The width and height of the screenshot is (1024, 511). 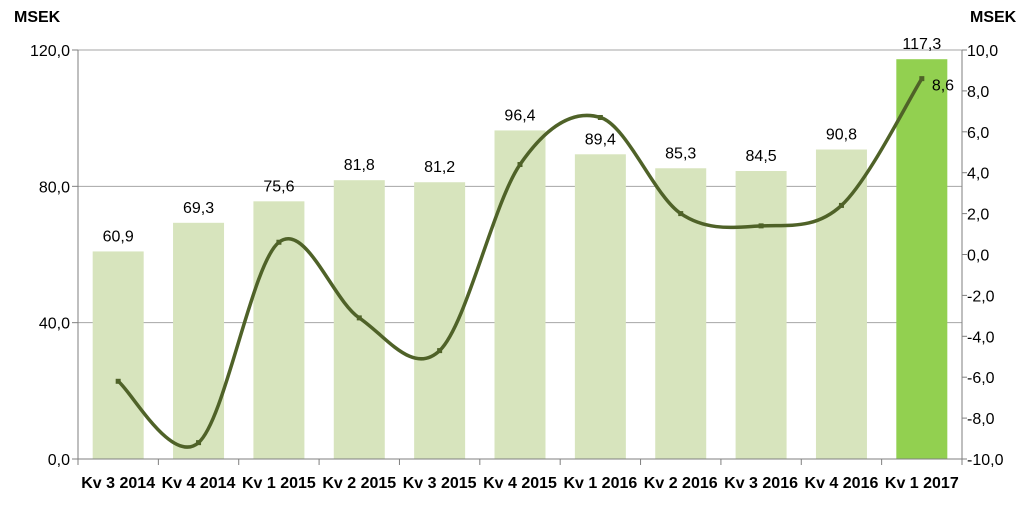 What do you see at coordinates (680, 153) in the screenshot?
I see `bar-value-label: 85,3` at bounding box center [680, 153].